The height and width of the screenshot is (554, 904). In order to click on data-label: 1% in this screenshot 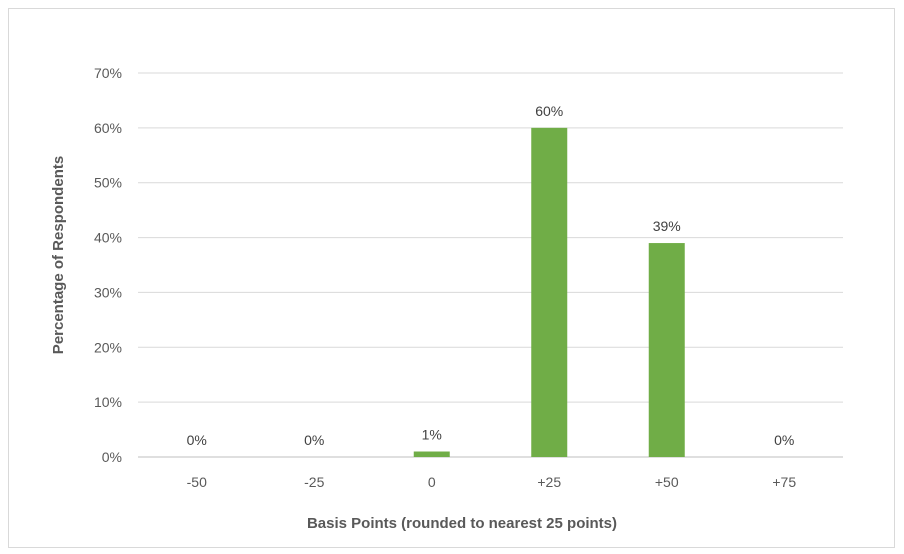, I will do `click(432, 435)`.